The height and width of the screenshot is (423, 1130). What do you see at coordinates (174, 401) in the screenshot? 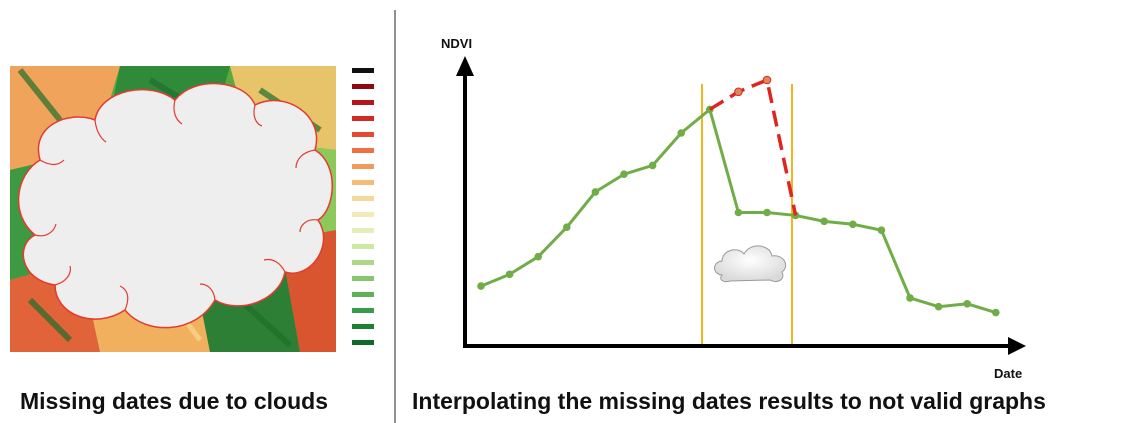
I see `left-caption: Missing dates due to clouds` at bounding box center [174, 401].